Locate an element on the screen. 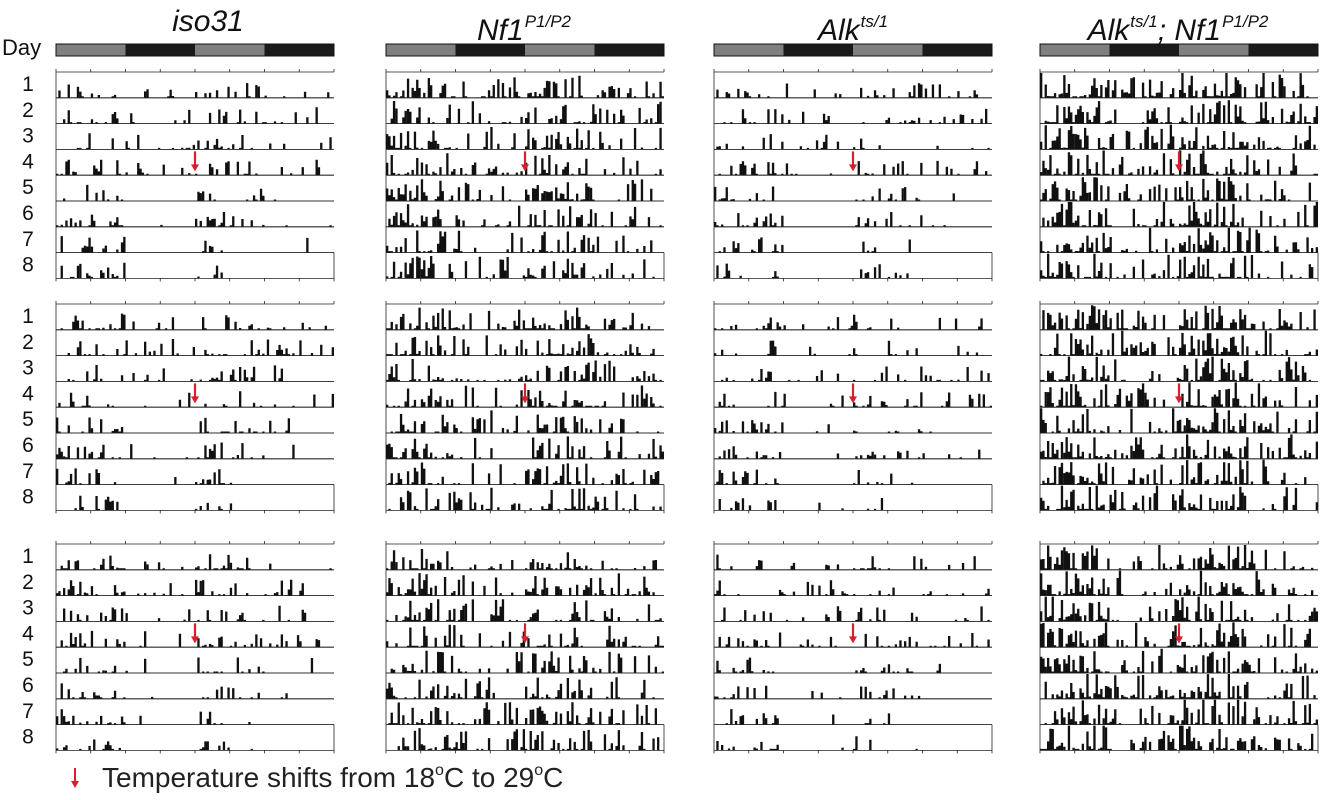 This screenshot has width=1325, height=800. day-axis-label: Day is located at coordinates (22, 47).